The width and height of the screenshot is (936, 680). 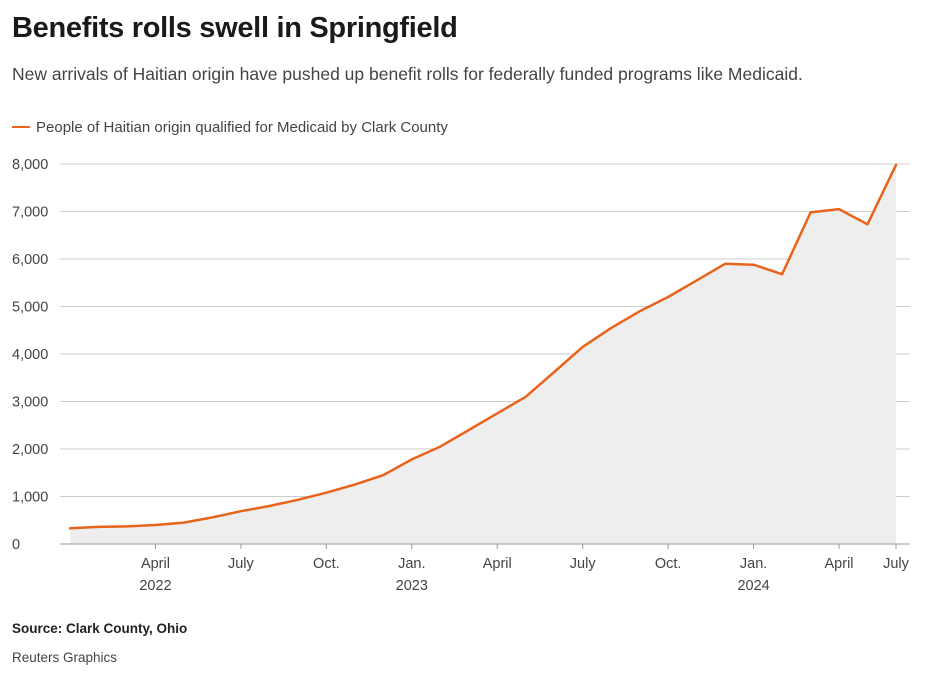 What do you see at coordinates (30, 450) in the screenshot?
I see `y-tick-label: 2,000` at bounding box center [30, 450].